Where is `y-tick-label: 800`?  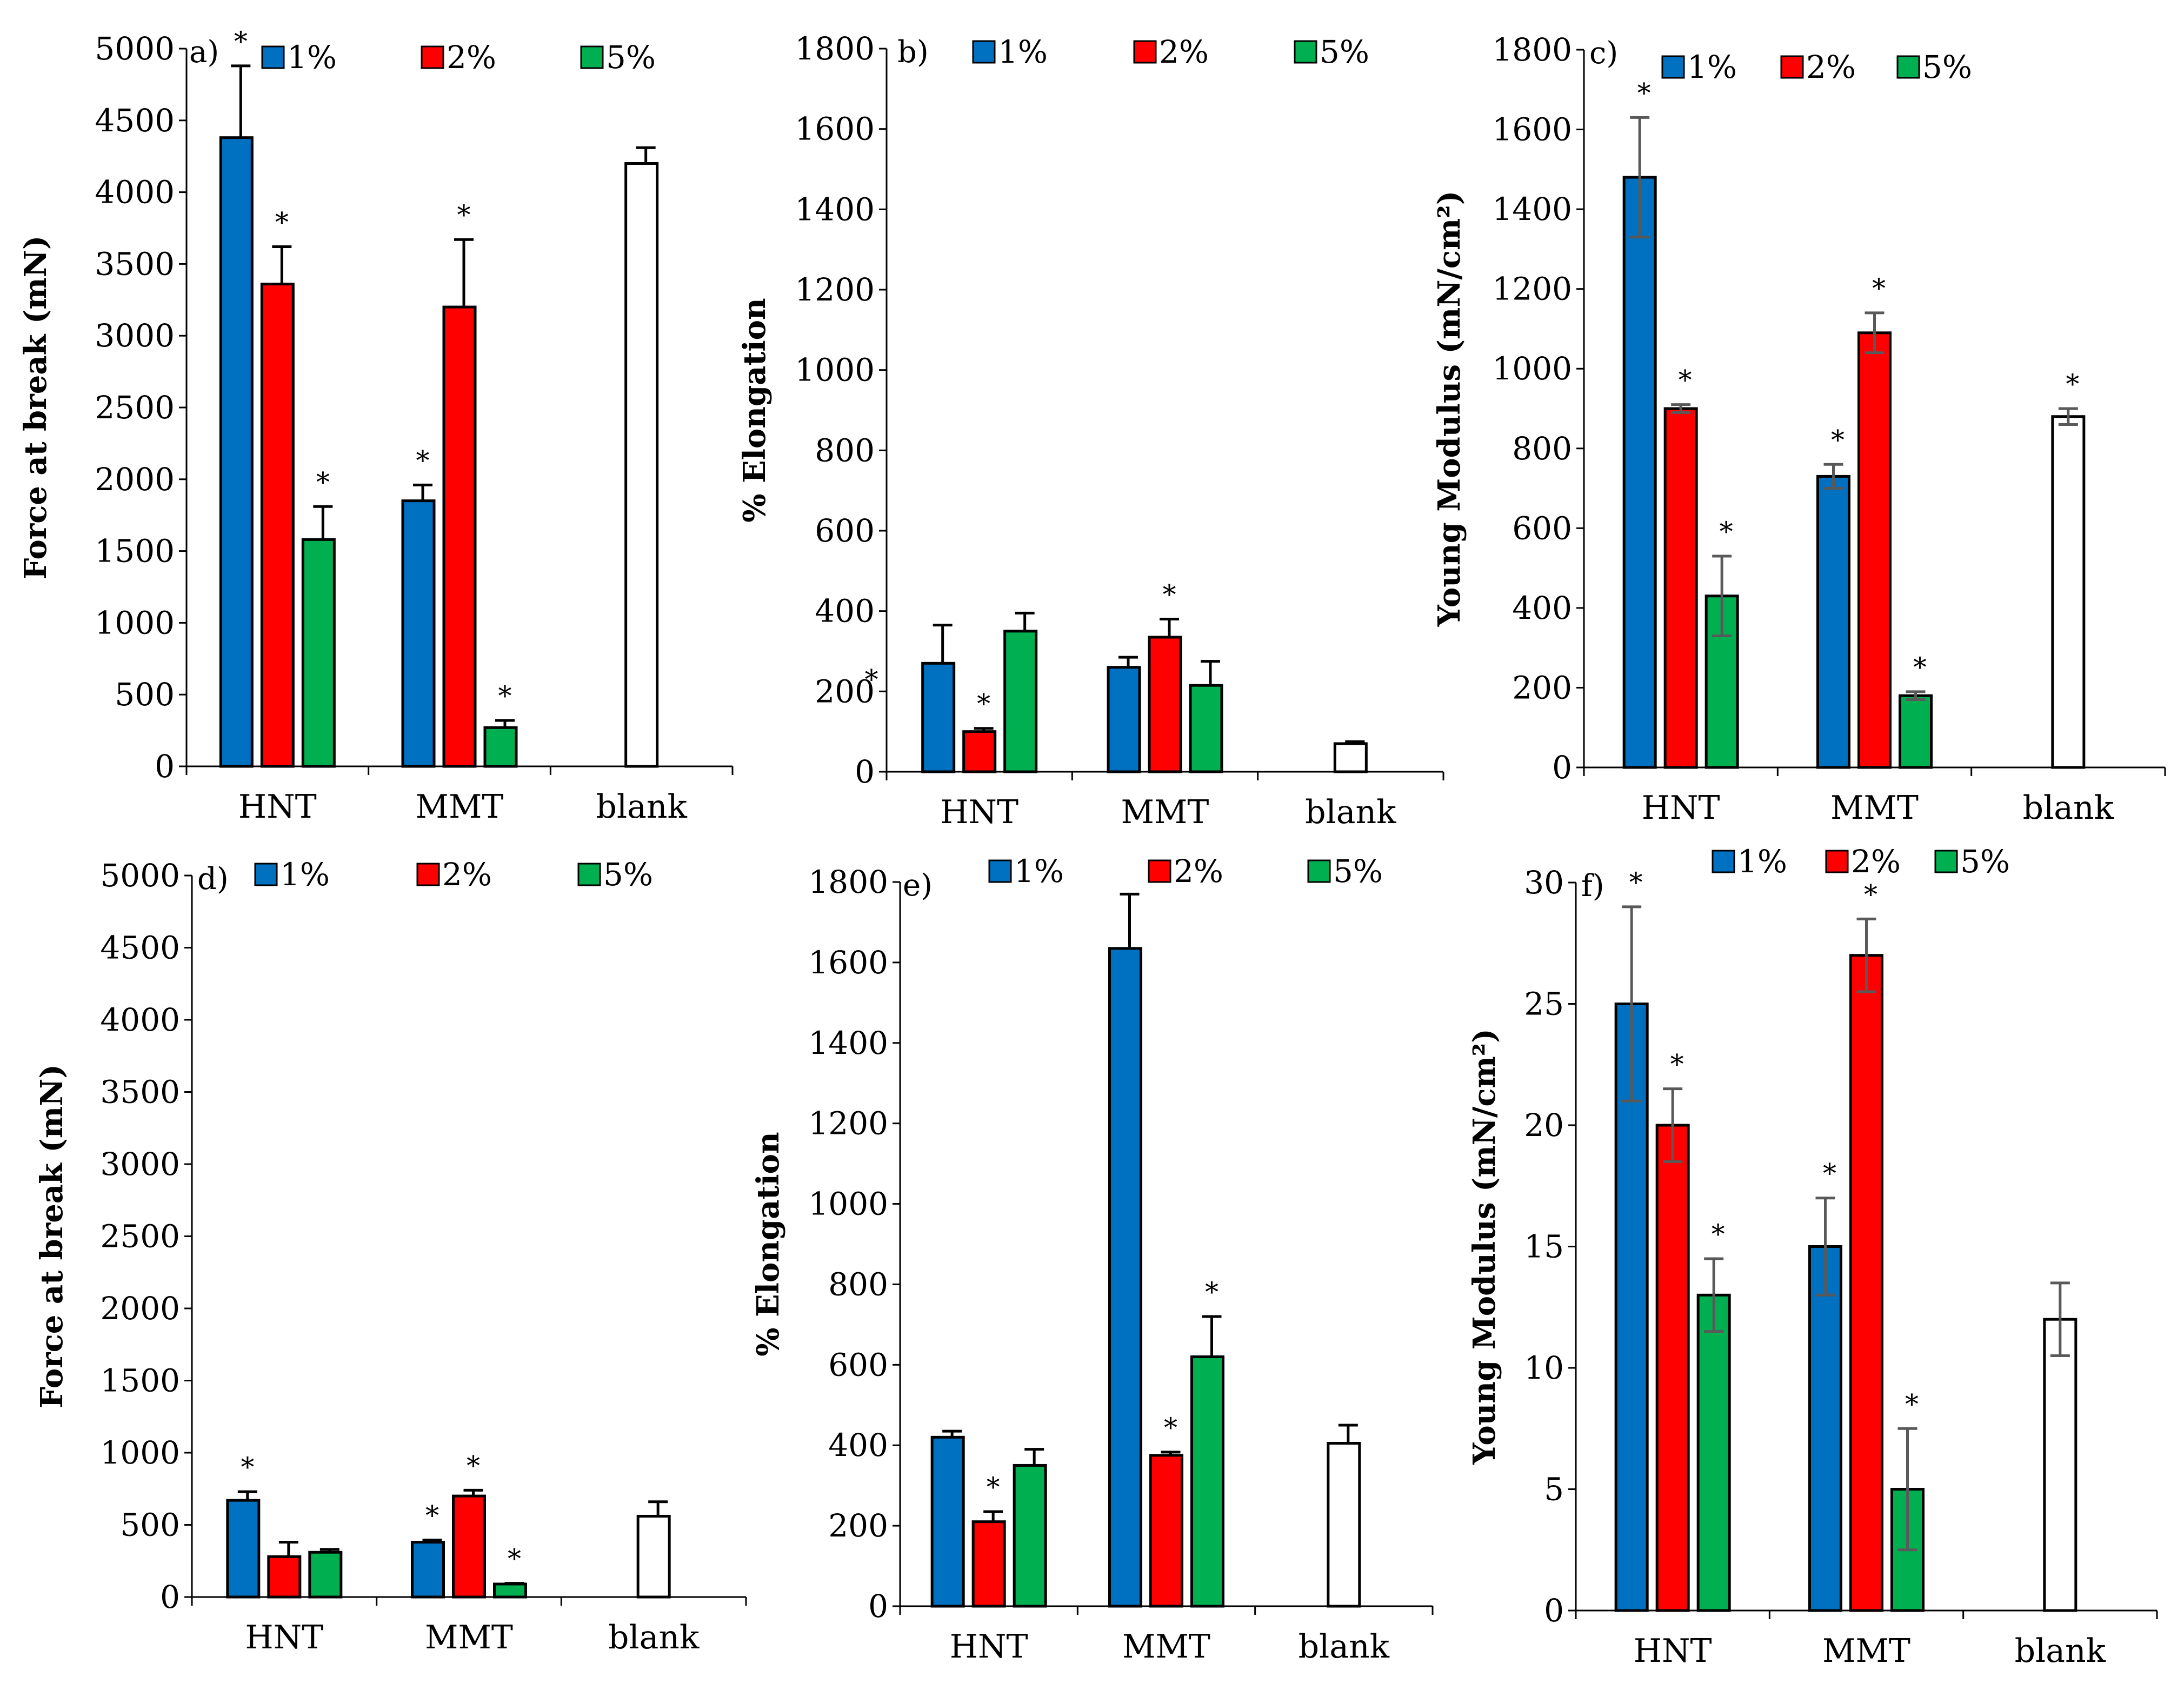 y-tick-label: 800 is located at coordinates (858, 1284).